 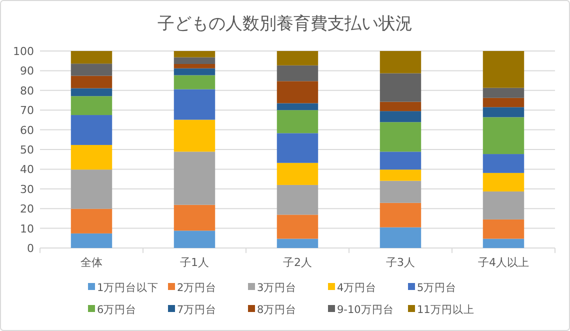 I want to click on legend-label: 3万円台, so click(x=277, y=287).